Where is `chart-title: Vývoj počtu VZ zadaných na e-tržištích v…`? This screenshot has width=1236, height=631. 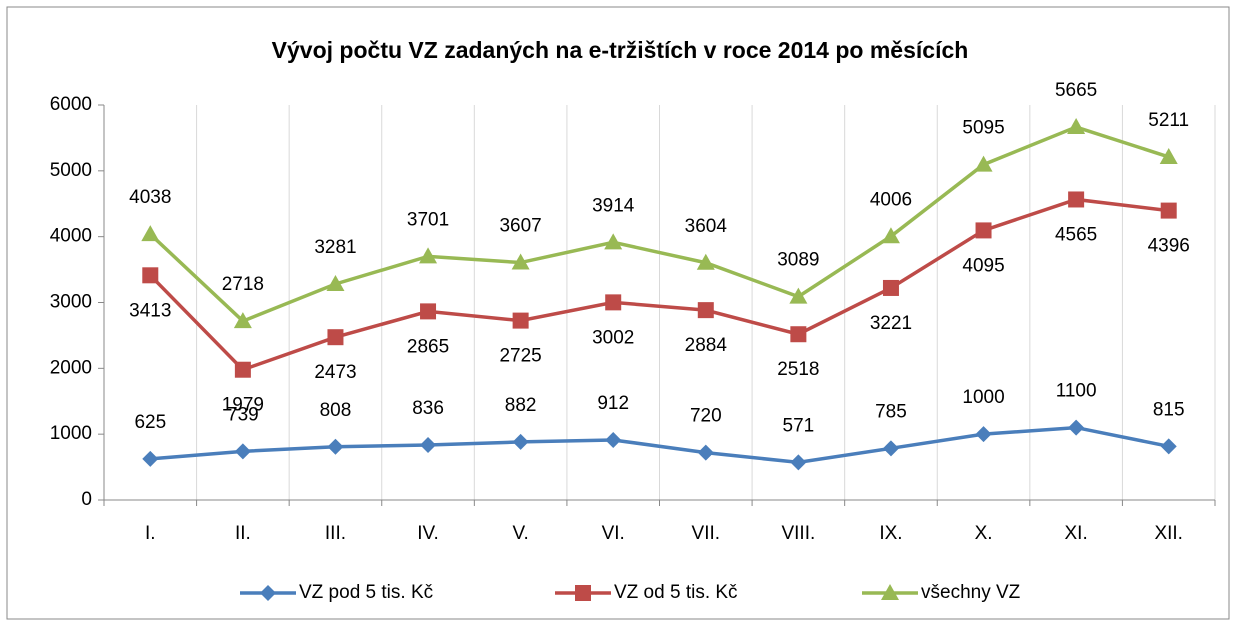
chart-title: Vývoj počtu VZ zadaných na e-tržištích v… is located at coordinates (620, 50).